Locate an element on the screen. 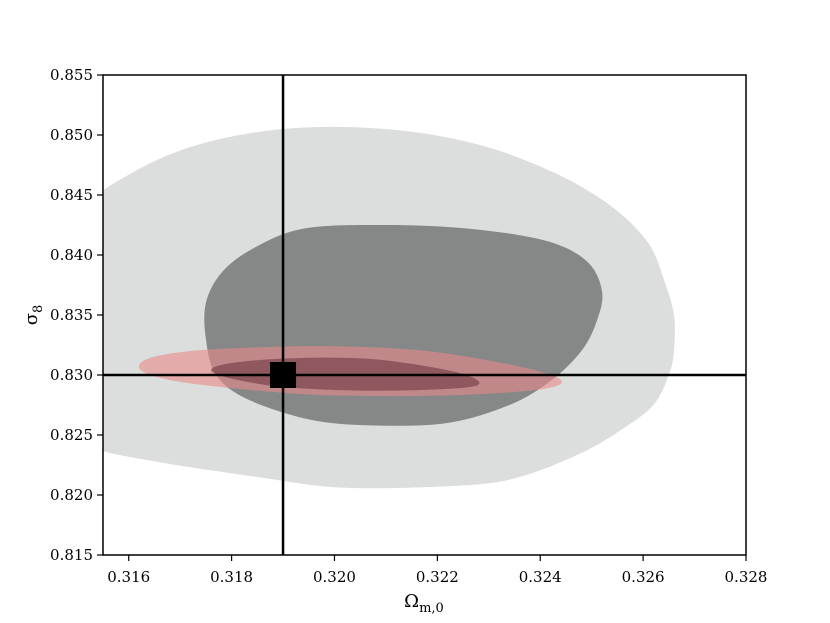  y-tick-label: 0.855 is located at coordinates (71, 75).